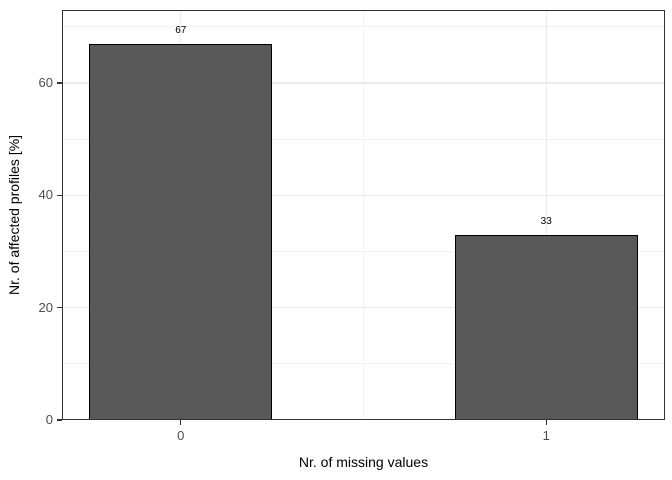 Image resolution: width=672 pixels, height=480 pixels. I want to click on bar-x1, so click(546, 327).